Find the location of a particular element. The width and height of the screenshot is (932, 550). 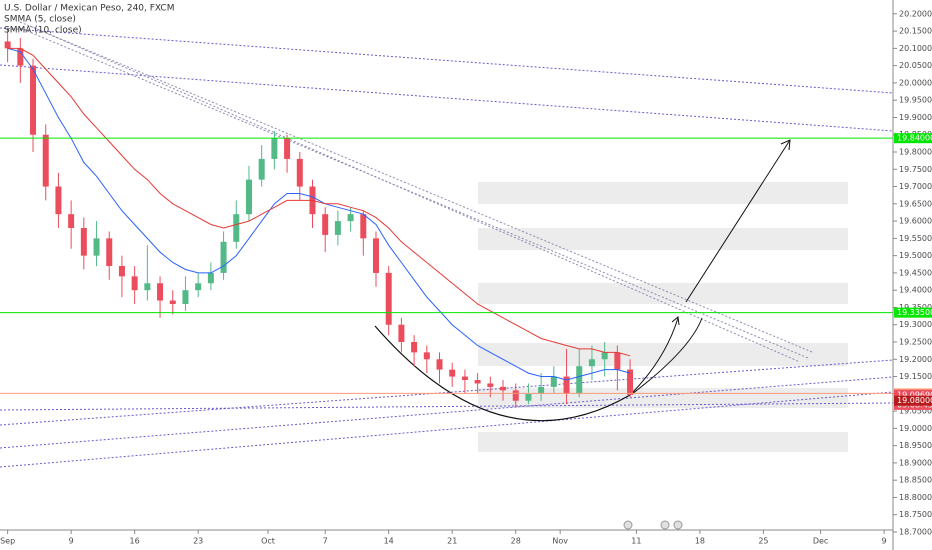

price-label: 19.09690 is located at coordinates (914, 394).